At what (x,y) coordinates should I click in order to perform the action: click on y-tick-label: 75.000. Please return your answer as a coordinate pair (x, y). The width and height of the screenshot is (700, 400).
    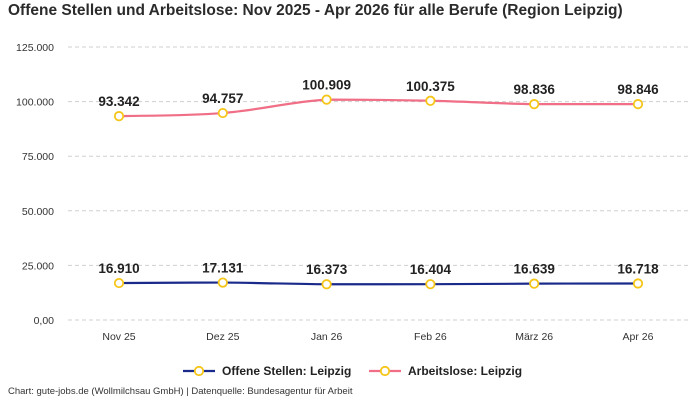
    Looking at the image, I should click on (38, 157).